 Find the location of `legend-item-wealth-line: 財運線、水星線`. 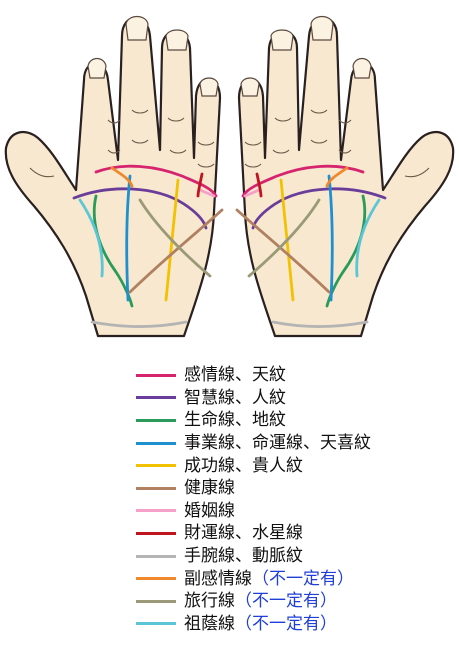

legend-item-wealth-line: 財運線、水星線 is located at coordinates (291, 533).